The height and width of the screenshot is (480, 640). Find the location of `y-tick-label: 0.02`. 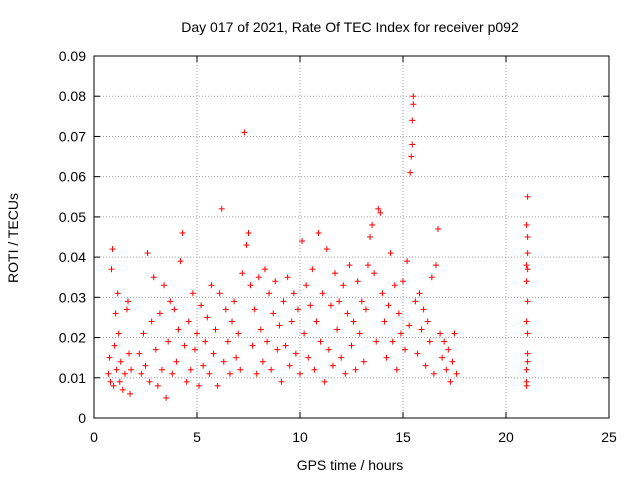

y-tick-label: 0.02 is located at coordinates (72, 338).